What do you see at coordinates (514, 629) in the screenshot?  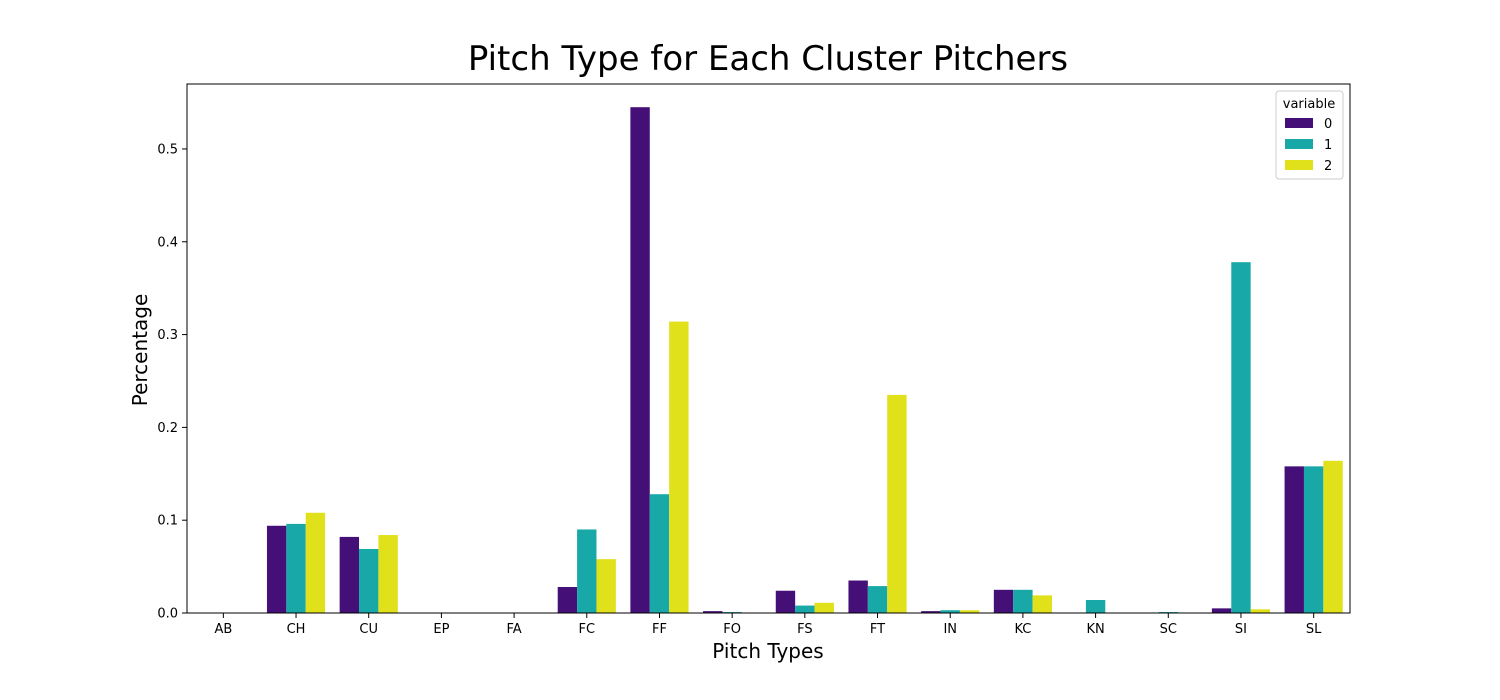 I see `x-tick-label-FA: FA` at bounding box center [514, 629].